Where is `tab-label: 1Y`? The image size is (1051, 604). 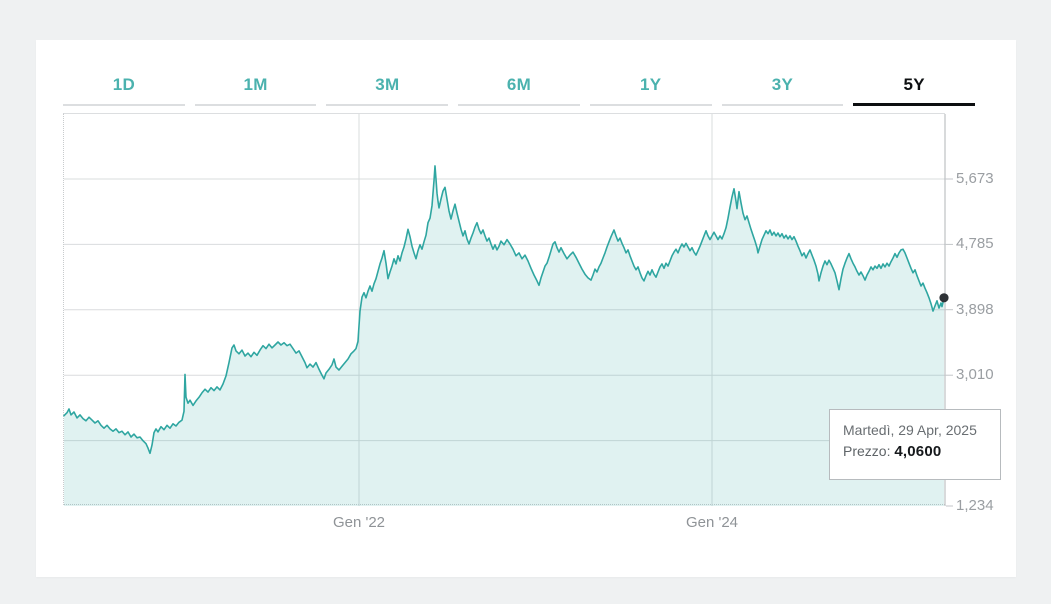 tab-label: 1Y is located at coordinates (651, 84).